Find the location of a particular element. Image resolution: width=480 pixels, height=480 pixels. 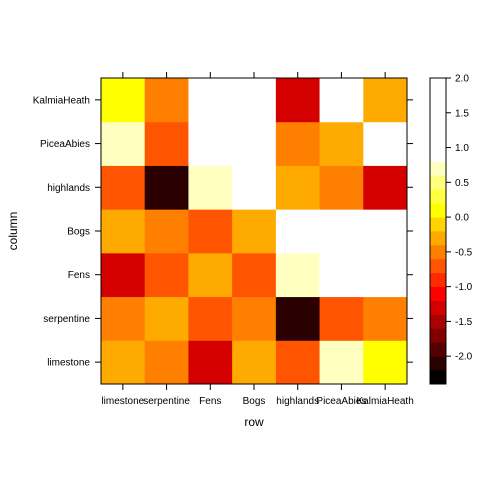

heatmap-cell-Bogs-limestone is located at coordinates (254, 362).